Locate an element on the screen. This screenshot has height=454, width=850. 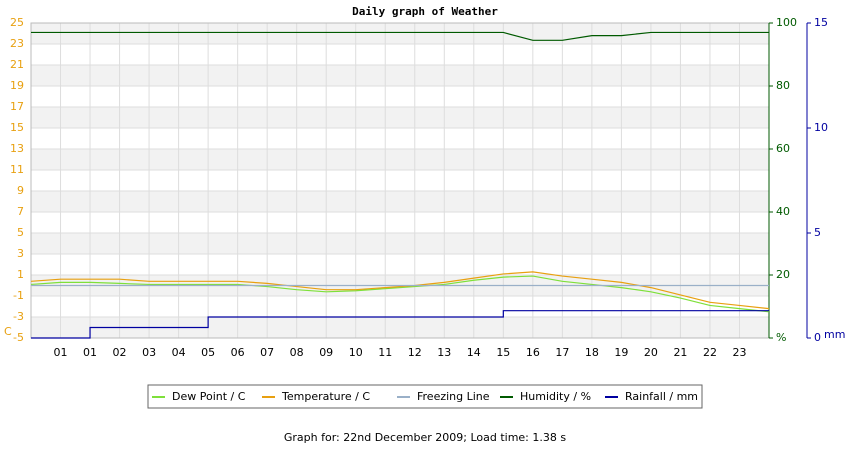
x-tick-label: 20 is located at coordinates (651, 352).